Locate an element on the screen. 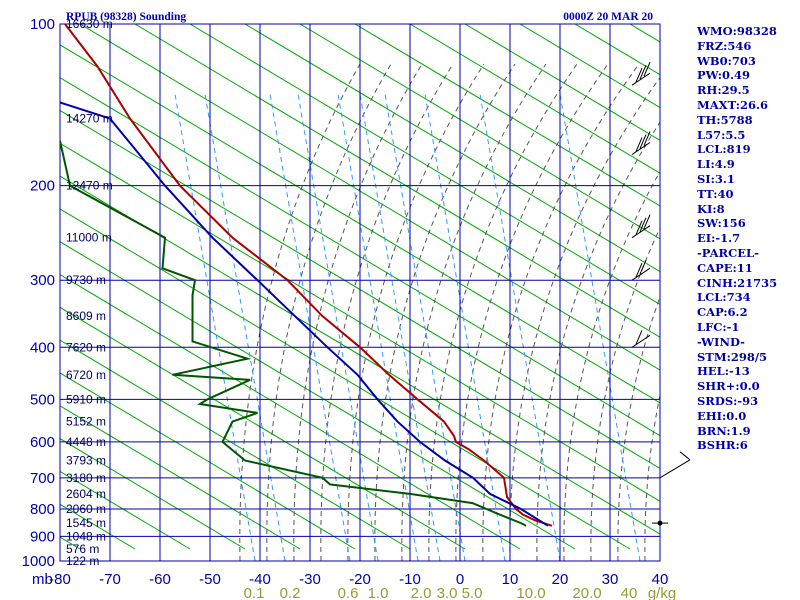 The height and width of the screenshot is (600, 800). height-label: 4448 m is located at coordinates (86, 442).